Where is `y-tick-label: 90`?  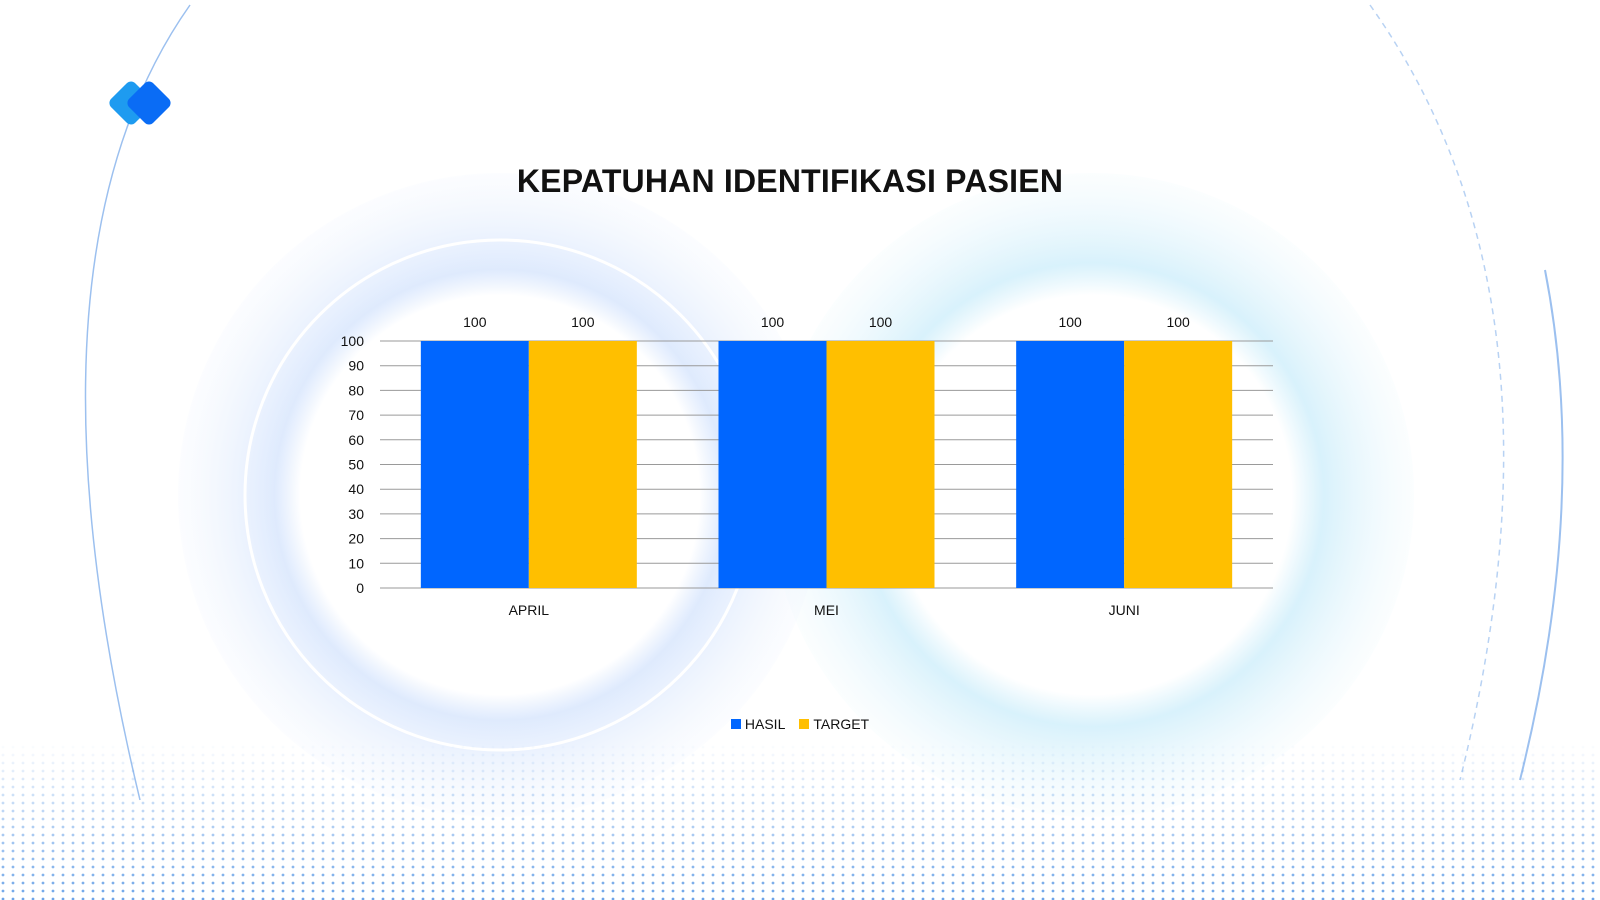 y-tick-label: 90 is located at coordinates (356, 366).